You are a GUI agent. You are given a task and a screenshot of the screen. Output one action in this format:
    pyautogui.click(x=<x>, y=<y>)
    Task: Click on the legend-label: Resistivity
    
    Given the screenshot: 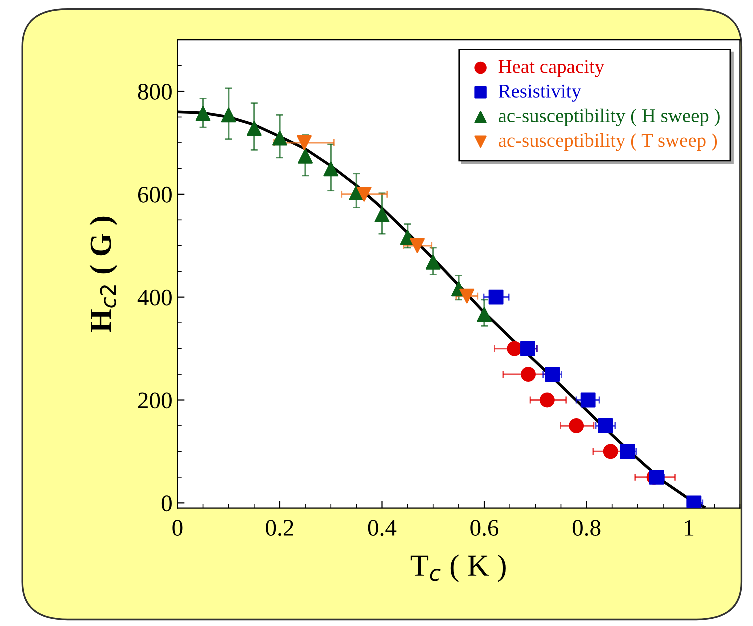 What is the action you would take?
    pyautogui.click(x=540, y=93)
    